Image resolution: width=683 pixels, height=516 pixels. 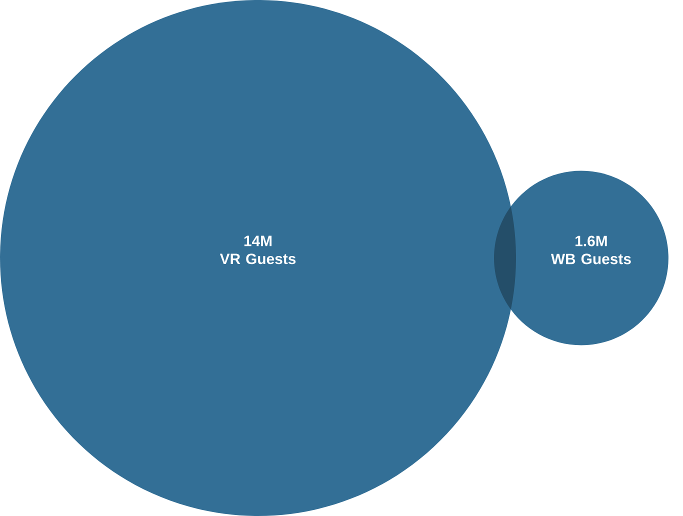 What do you see at coordinates (258, 259) in the screenshot?
I see `category-label: VR Guests` at bounding box center [258, 259].